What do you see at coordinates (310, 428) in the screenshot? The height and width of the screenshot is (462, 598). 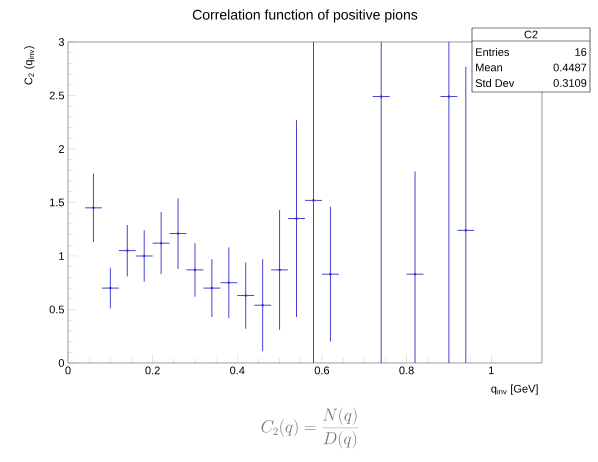 I see `text: $C_2(q) = \frac{N(q)}{D(q)}$` at bounding box center [310, 428].